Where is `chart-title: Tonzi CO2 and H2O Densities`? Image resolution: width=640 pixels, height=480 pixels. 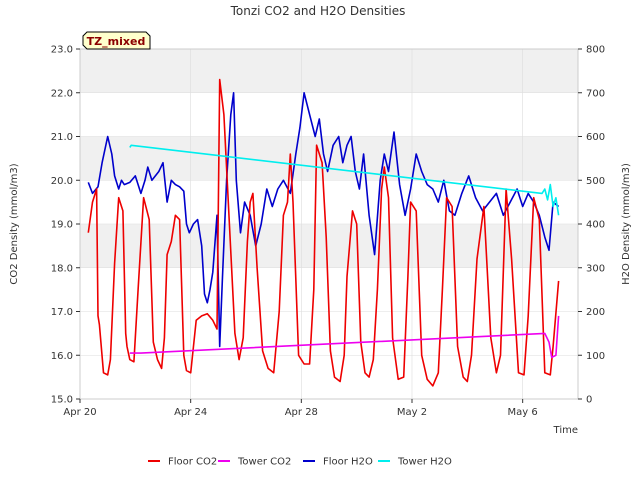
chart-title: Tonzi CO2 and H2O Densities is located at coordinates (318, 11).